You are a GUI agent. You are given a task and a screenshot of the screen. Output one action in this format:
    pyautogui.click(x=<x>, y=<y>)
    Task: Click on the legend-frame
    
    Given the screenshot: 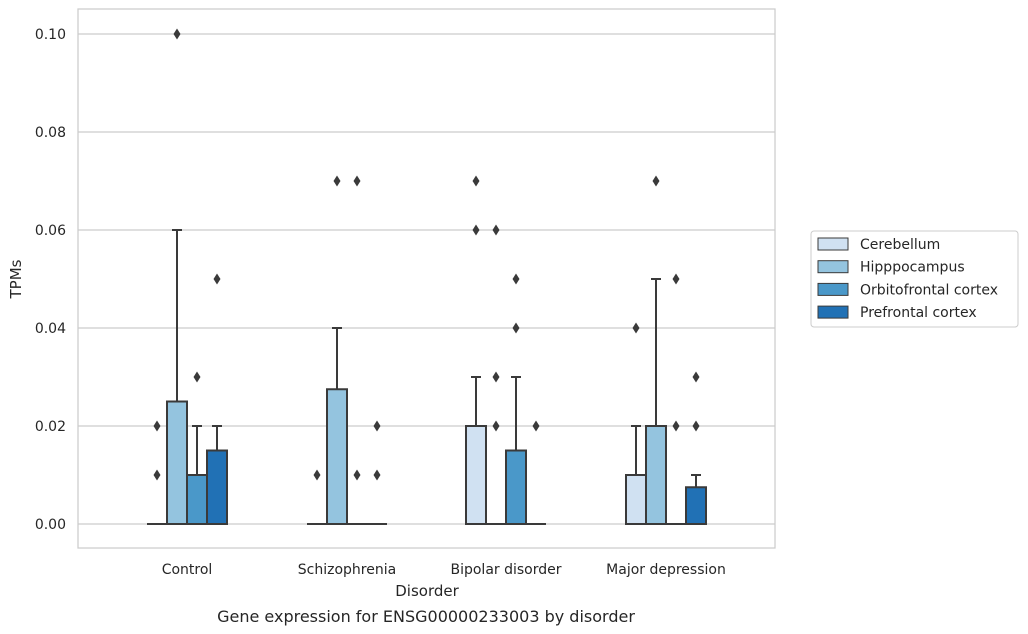 What is the action you would take?
    pyautogui.click(x=914, y=279)
    